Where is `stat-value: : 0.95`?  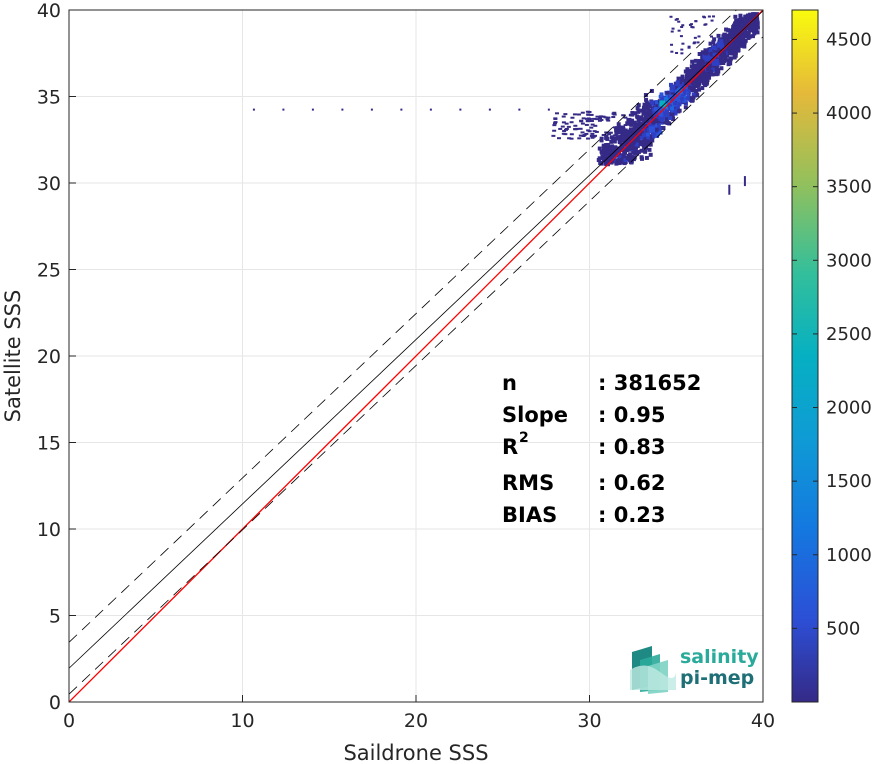
stat-value: : 0.95 is located at coordinates (632, 415).